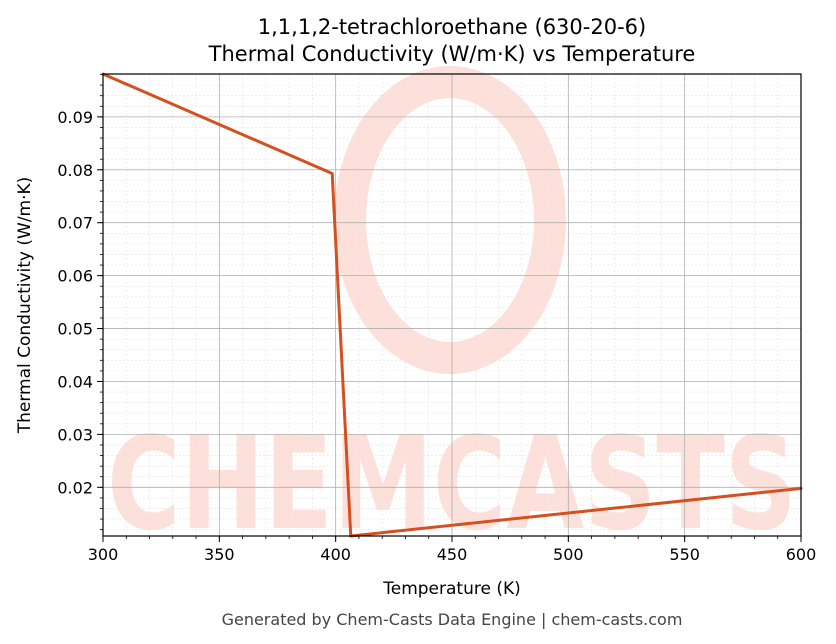  Describe the element at coordinates (450, 220) in the screenshot. I see `watermark-logo` at that location.